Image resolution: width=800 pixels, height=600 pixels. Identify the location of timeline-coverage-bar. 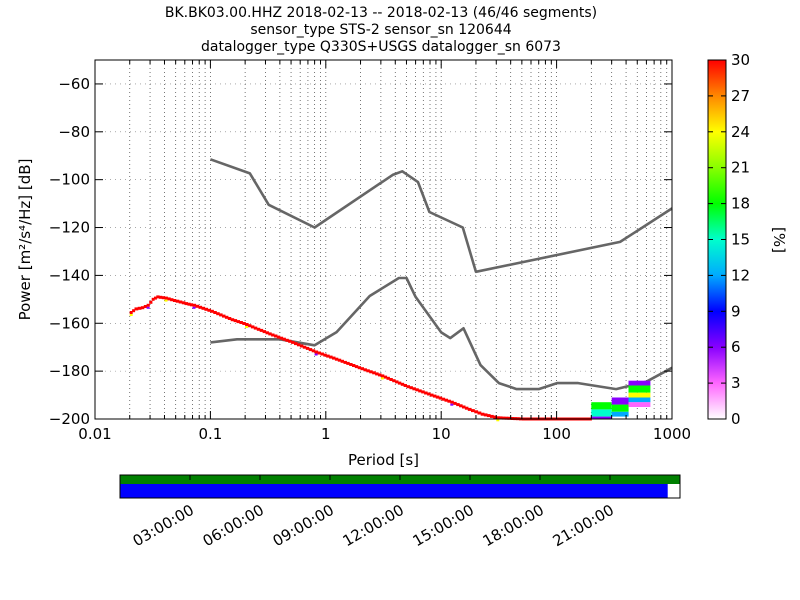
(394, 491).